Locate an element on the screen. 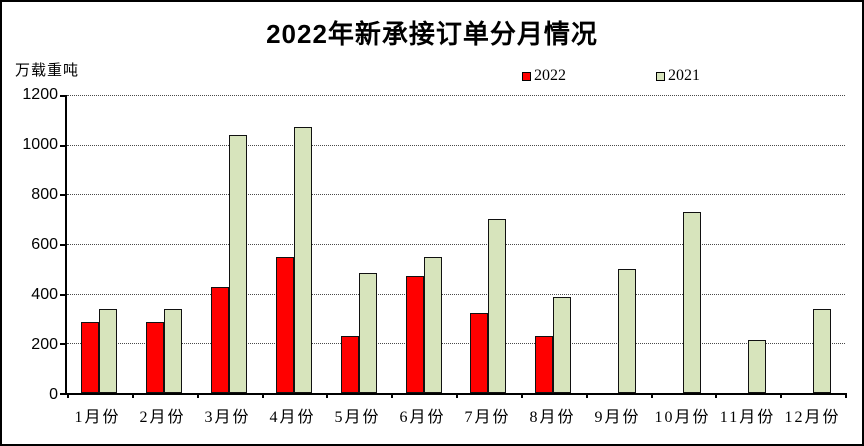 The width and height of the screenshot is (864, 446). bar-2021-5月份 is located at coordinates (367, 332).